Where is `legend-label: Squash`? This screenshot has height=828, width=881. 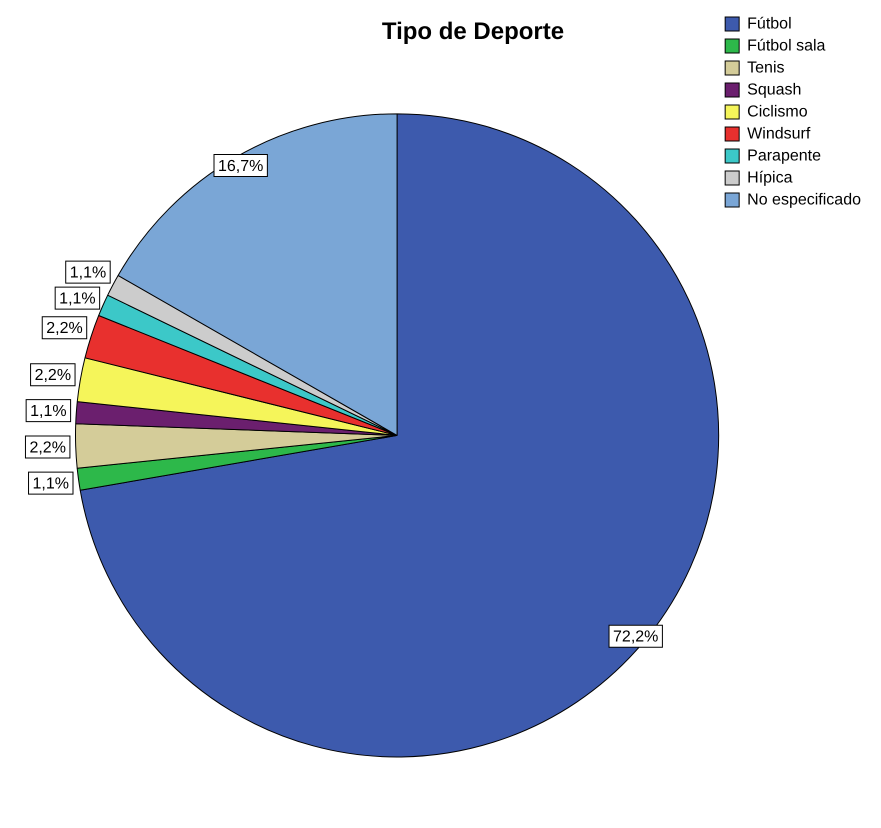 legend-label: Squash is located at coordinates (774, 89).